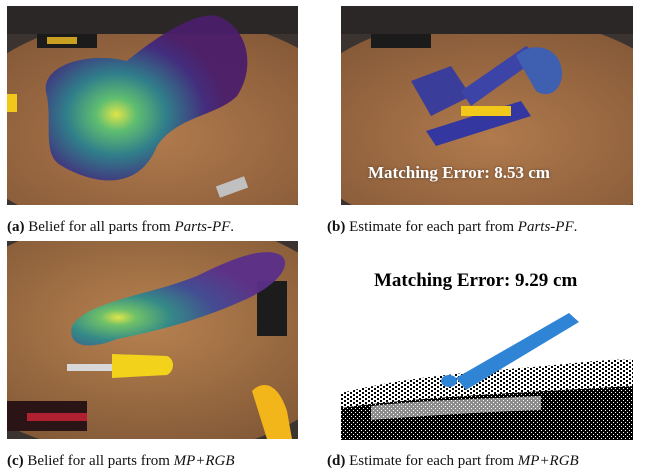  What do you see at coordinates (99, 227) in the screenshot?
I see `caption-a-prefix: Belief for all parts from` at bounding box center [99, 227].